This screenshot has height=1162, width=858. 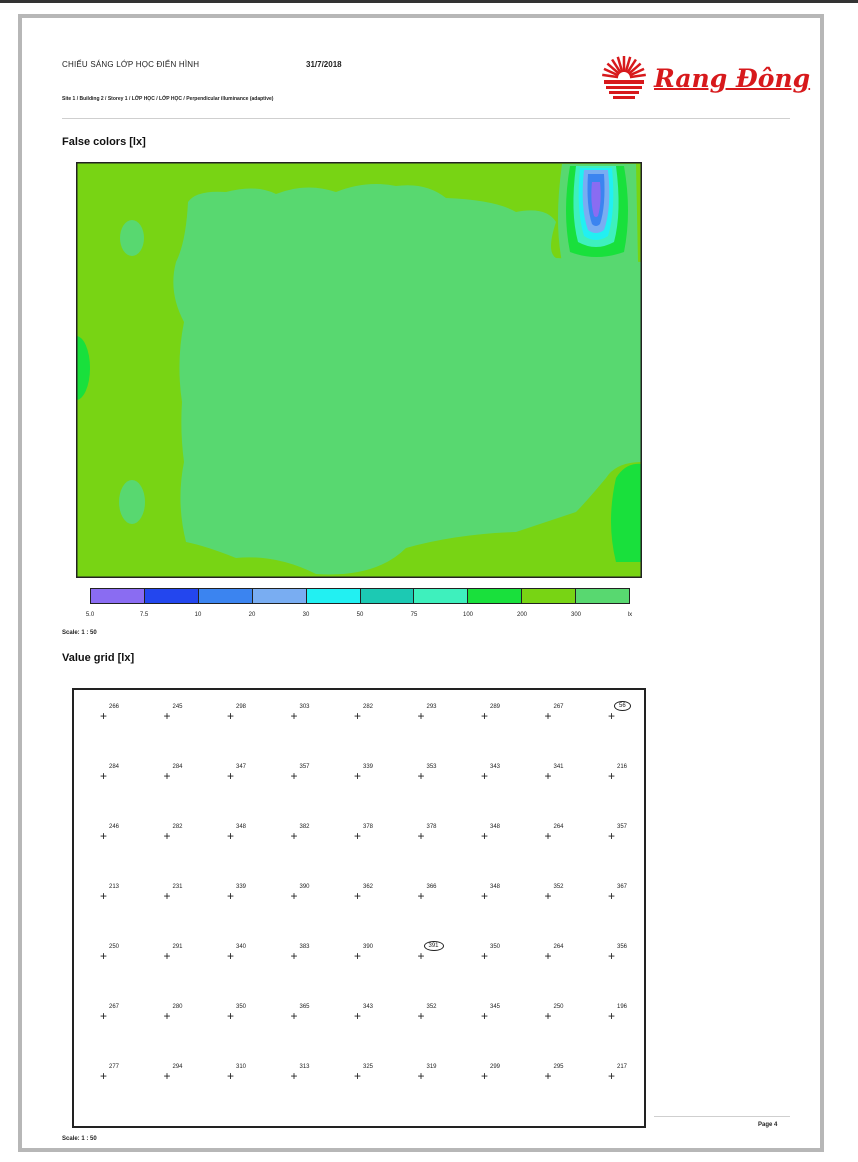 What do you see at coordinates (768, 1125) in the screenshot?
I see `page-number: Page 4` at bounding box center [768, 1125].